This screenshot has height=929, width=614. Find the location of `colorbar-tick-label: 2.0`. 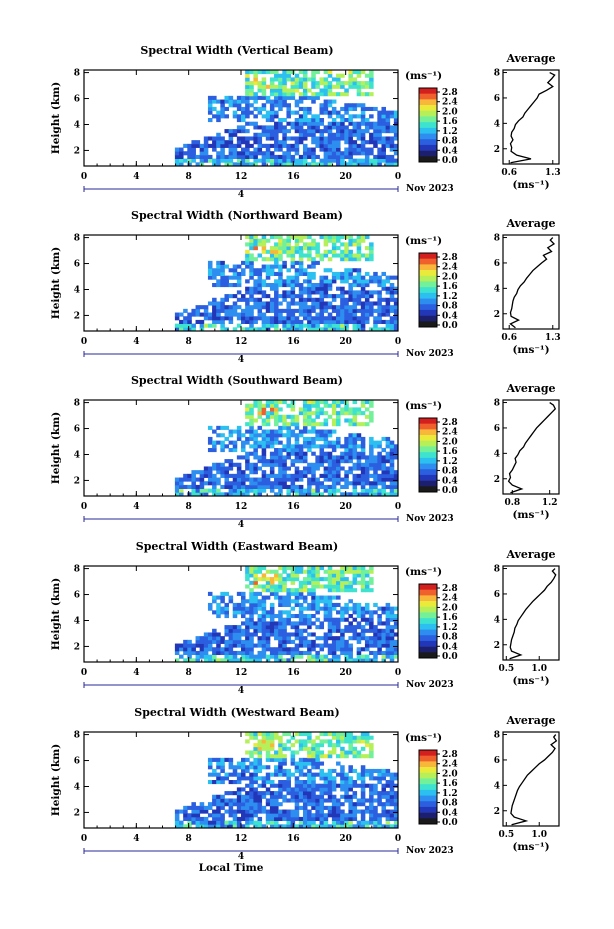

colorbar-tick-label: 2.0 is located at coordinates (450, 608).